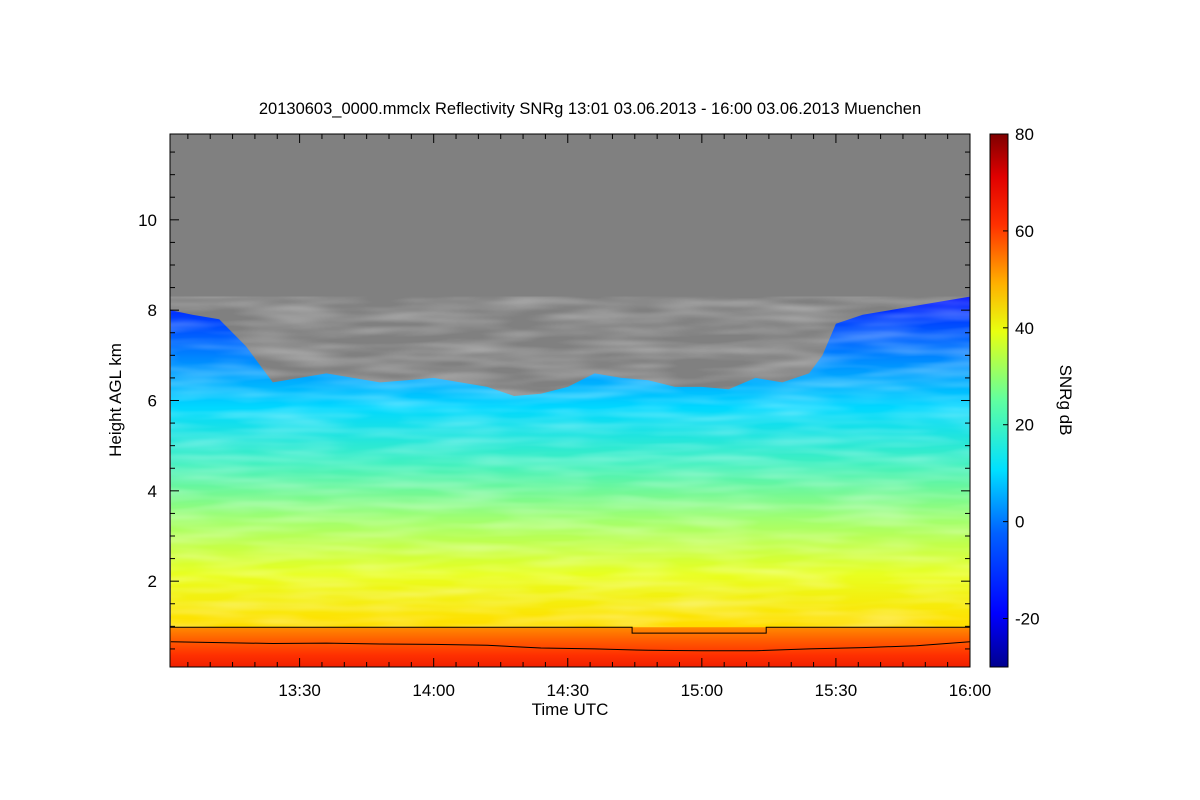  What do you see at coordinates (567, 690) in the screenshot?
I see `x-tick-label: 14:30` at bounding box center [567, 690].